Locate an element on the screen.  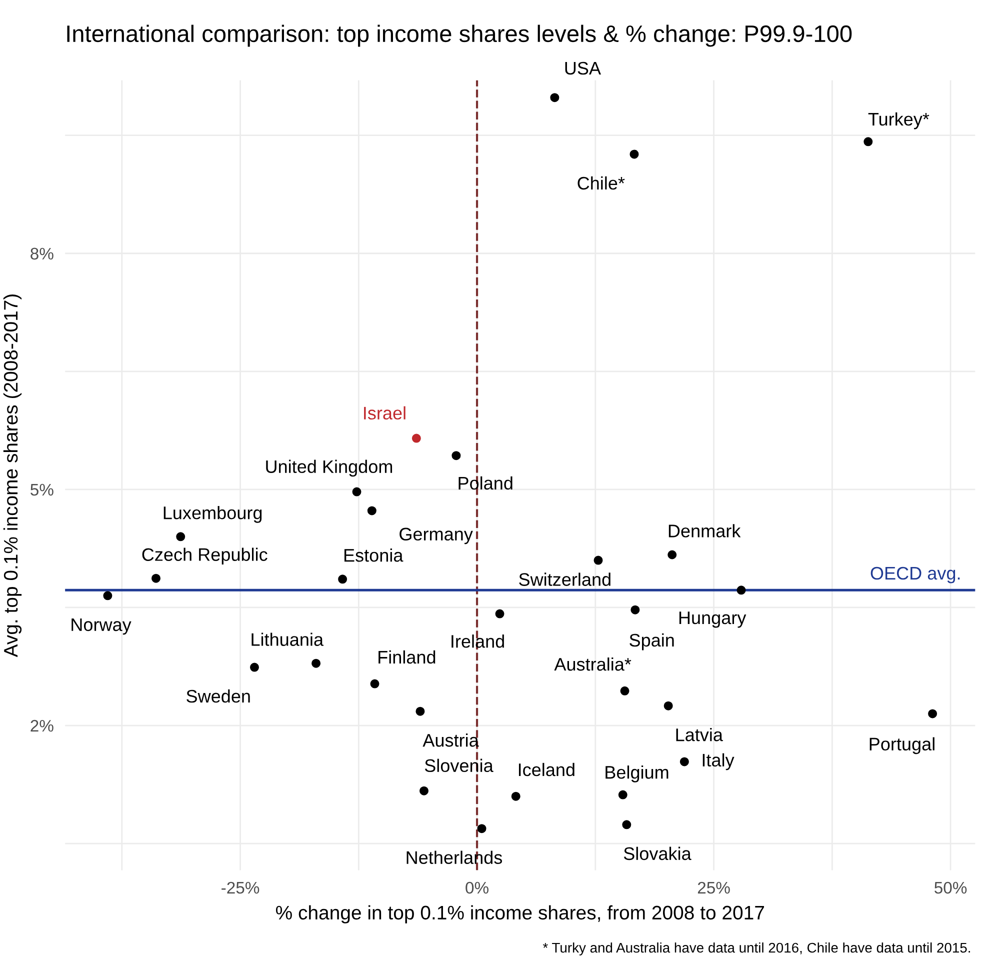
series-label: Czech Republic is located at coordinates (205, 556).